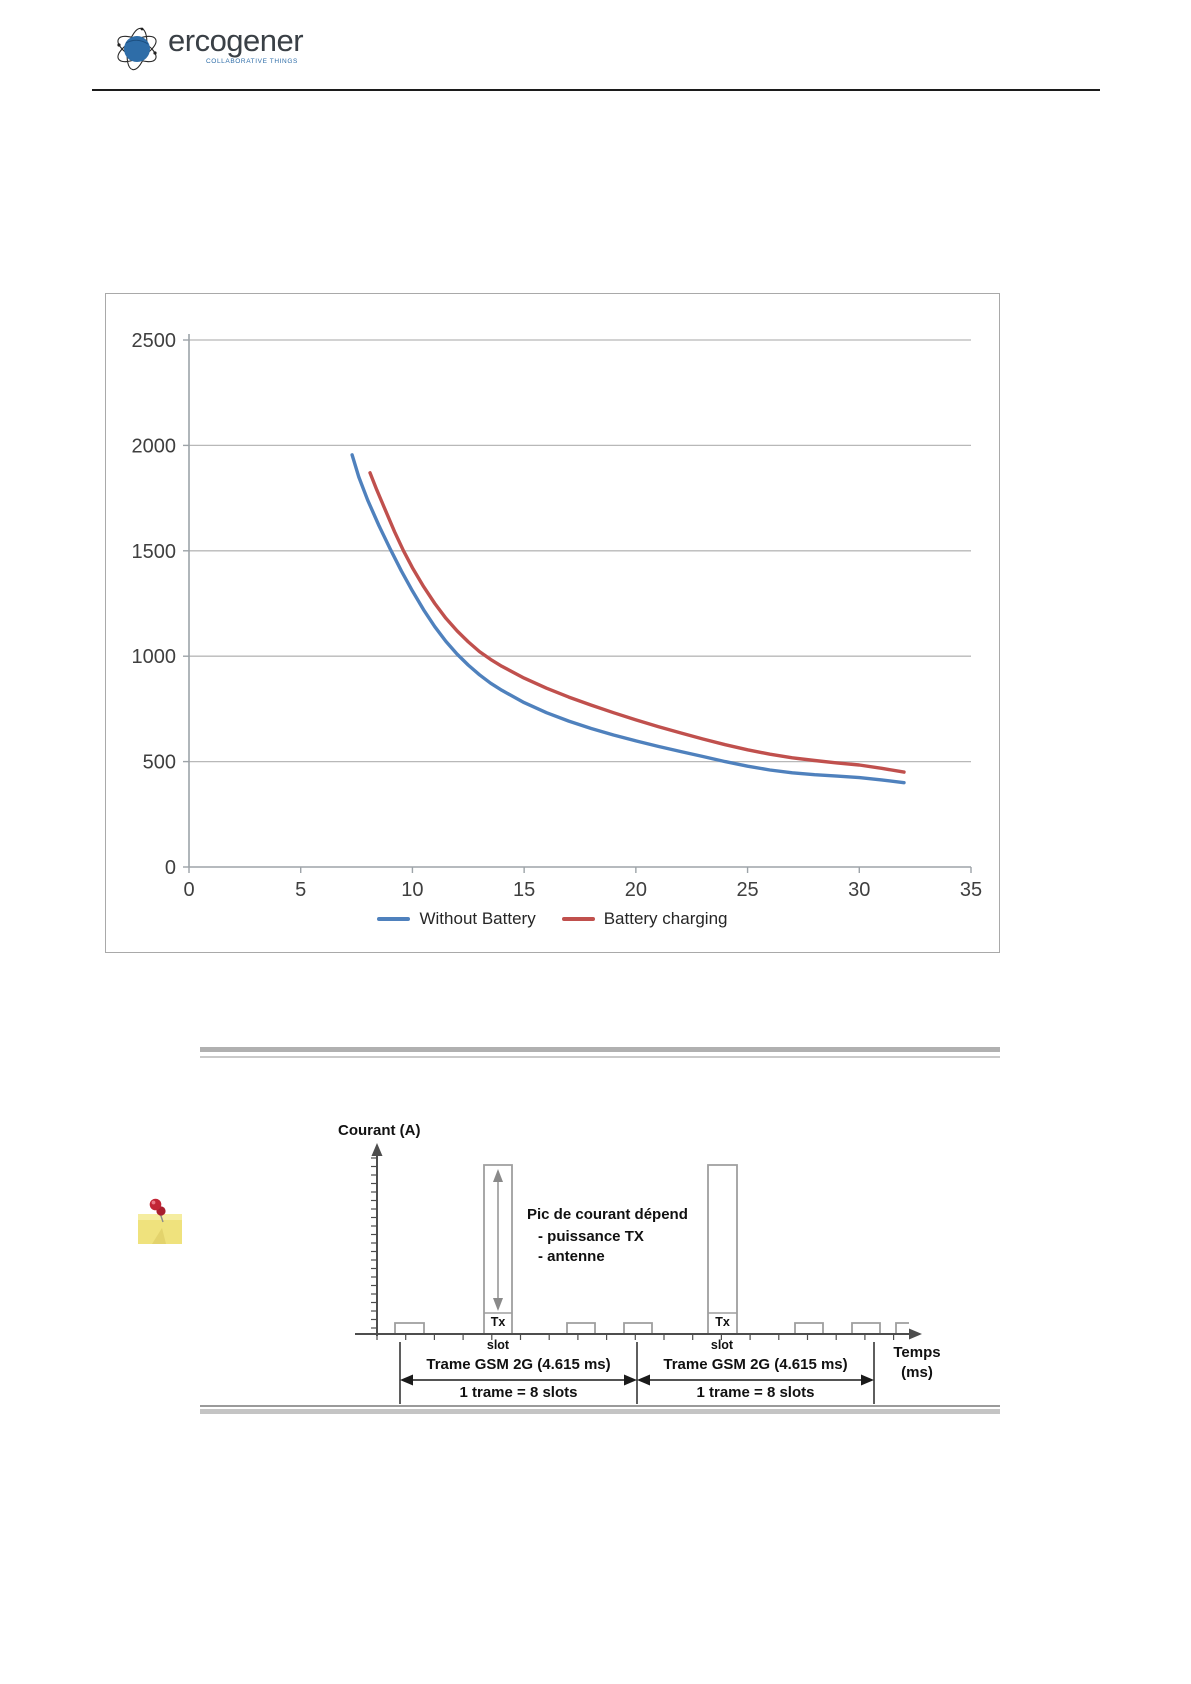 This screenshot has height=1684, width=1191. Describe the element at coordinates (596, 90) in the screenshot. I see `header-divider` at that location.